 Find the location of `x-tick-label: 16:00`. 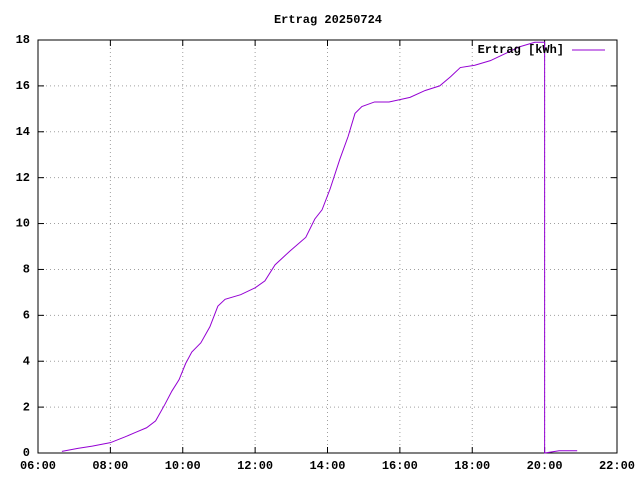

x-tick-label: 16:00 is located at coordinates (400, 466).